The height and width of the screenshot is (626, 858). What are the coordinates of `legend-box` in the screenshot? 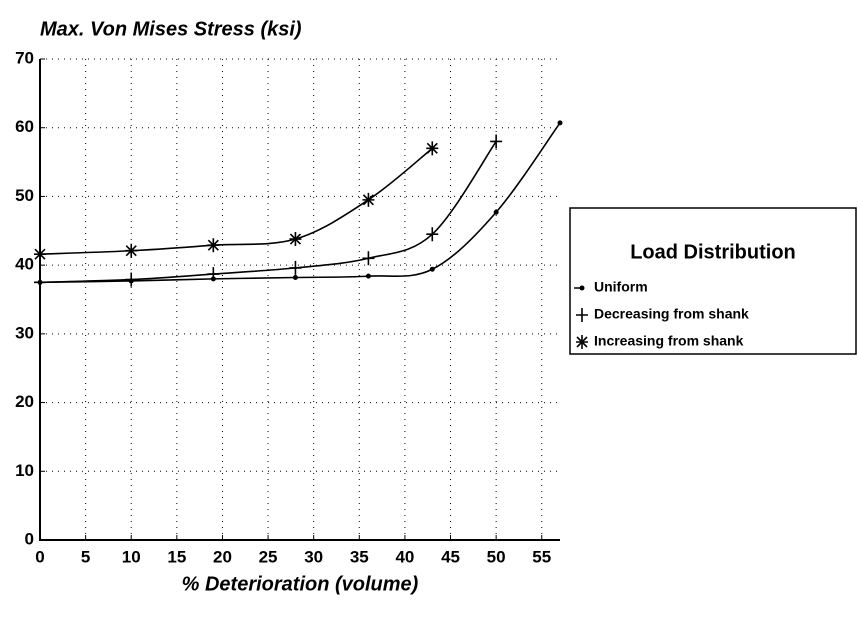 It's located at (713, 281).